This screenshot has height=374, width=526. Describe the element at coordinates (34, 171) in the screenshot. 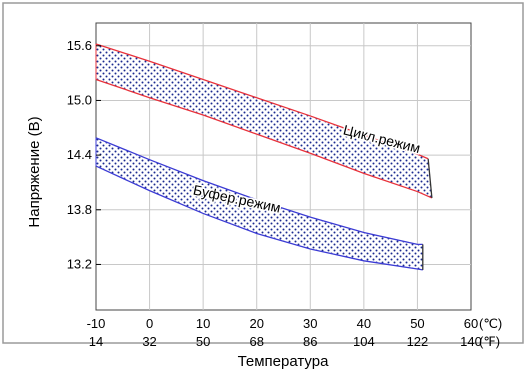

I see `y-axis-label: Напряжение (В)` at that location.